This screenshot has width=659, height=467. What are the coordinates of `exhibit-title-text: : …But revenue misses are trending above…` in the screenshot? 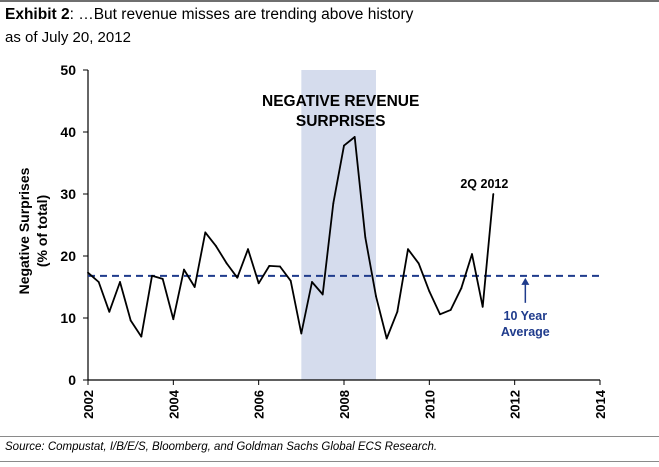 It's located at (241, 14).